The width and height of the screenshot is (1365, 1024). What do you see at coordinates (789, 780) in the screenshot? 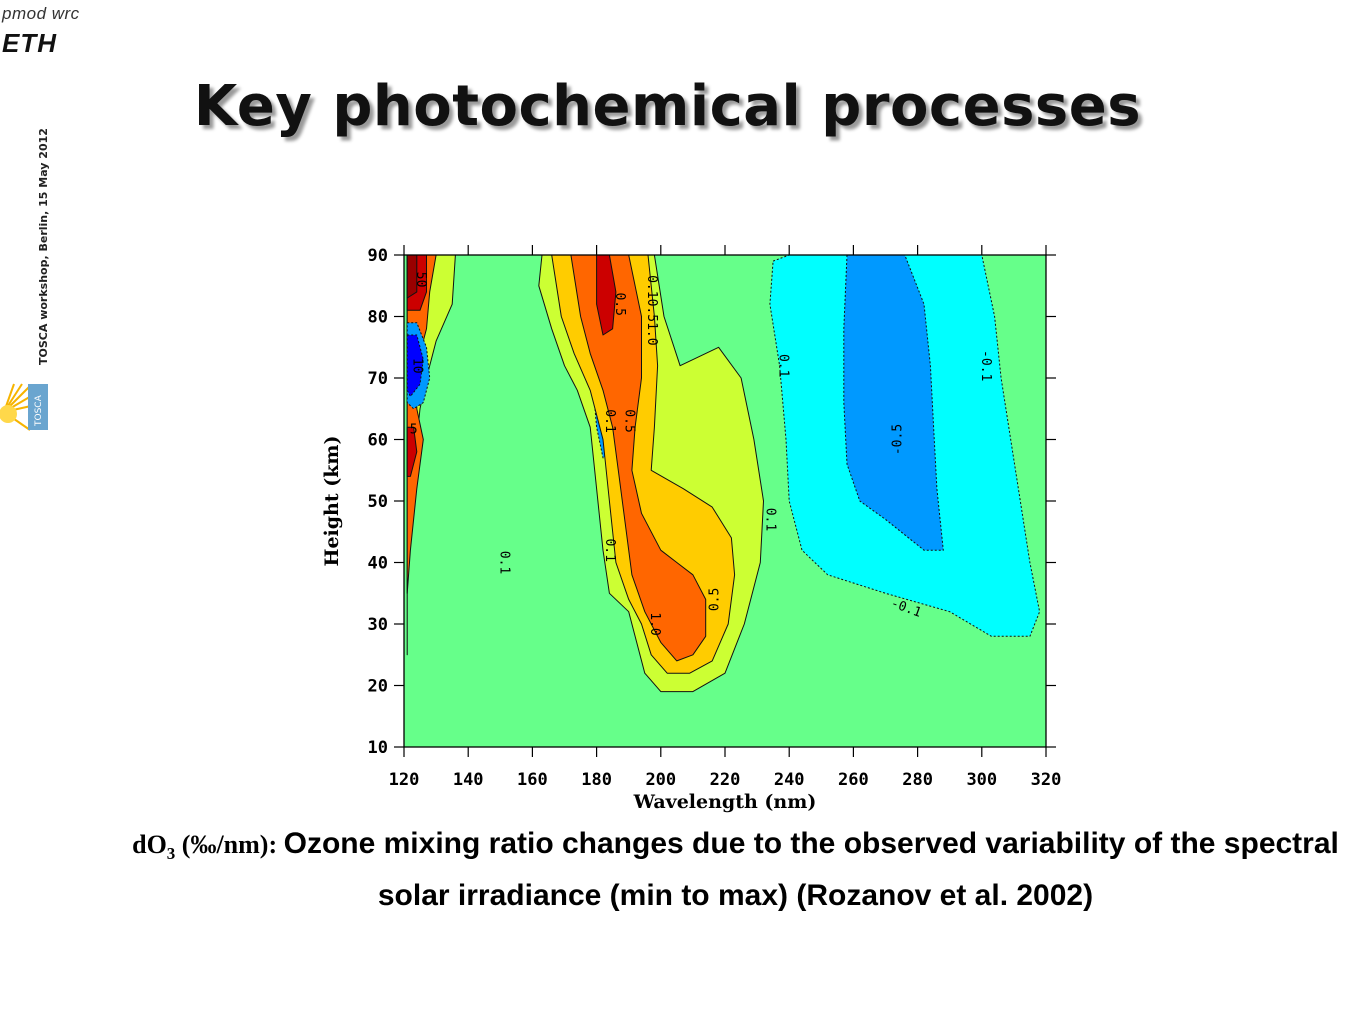
I see `x-tick-label: 240` at bounding box center [789, 780].